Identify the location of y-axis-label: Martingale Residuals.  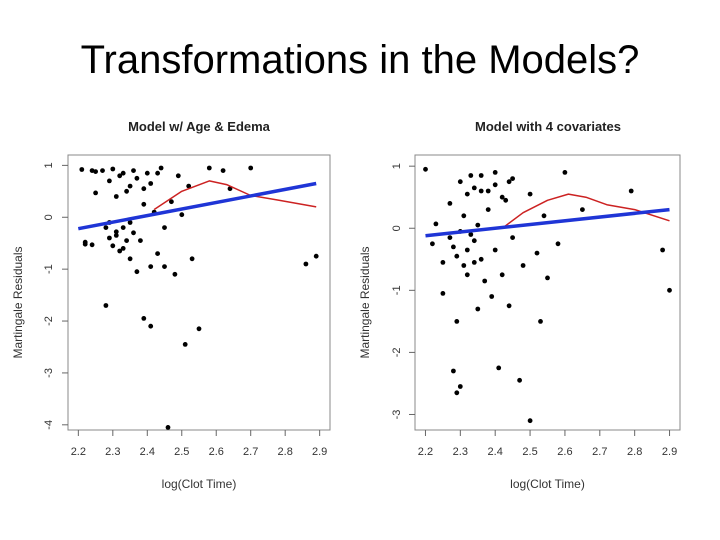
(18, 302).